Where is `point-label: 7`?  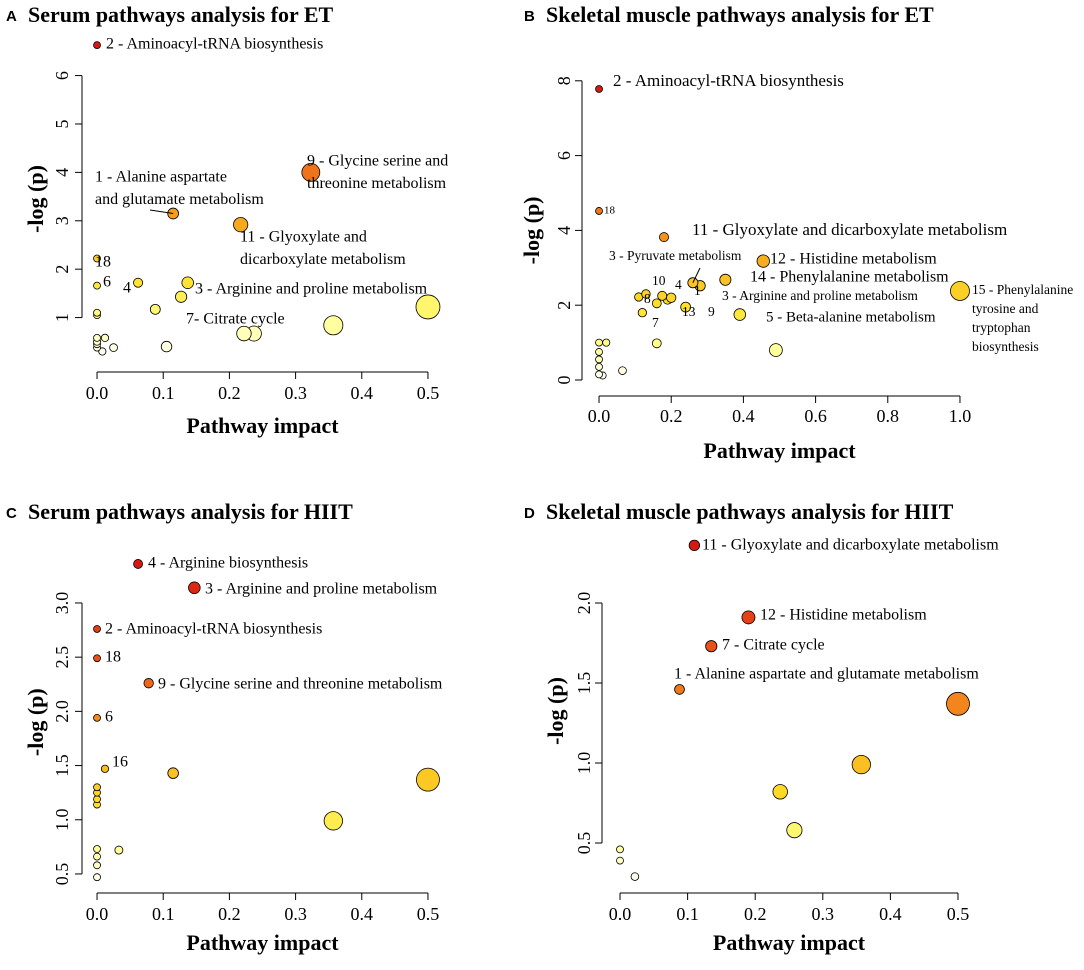
point-label: 7 is located at coordinates (655, 322).